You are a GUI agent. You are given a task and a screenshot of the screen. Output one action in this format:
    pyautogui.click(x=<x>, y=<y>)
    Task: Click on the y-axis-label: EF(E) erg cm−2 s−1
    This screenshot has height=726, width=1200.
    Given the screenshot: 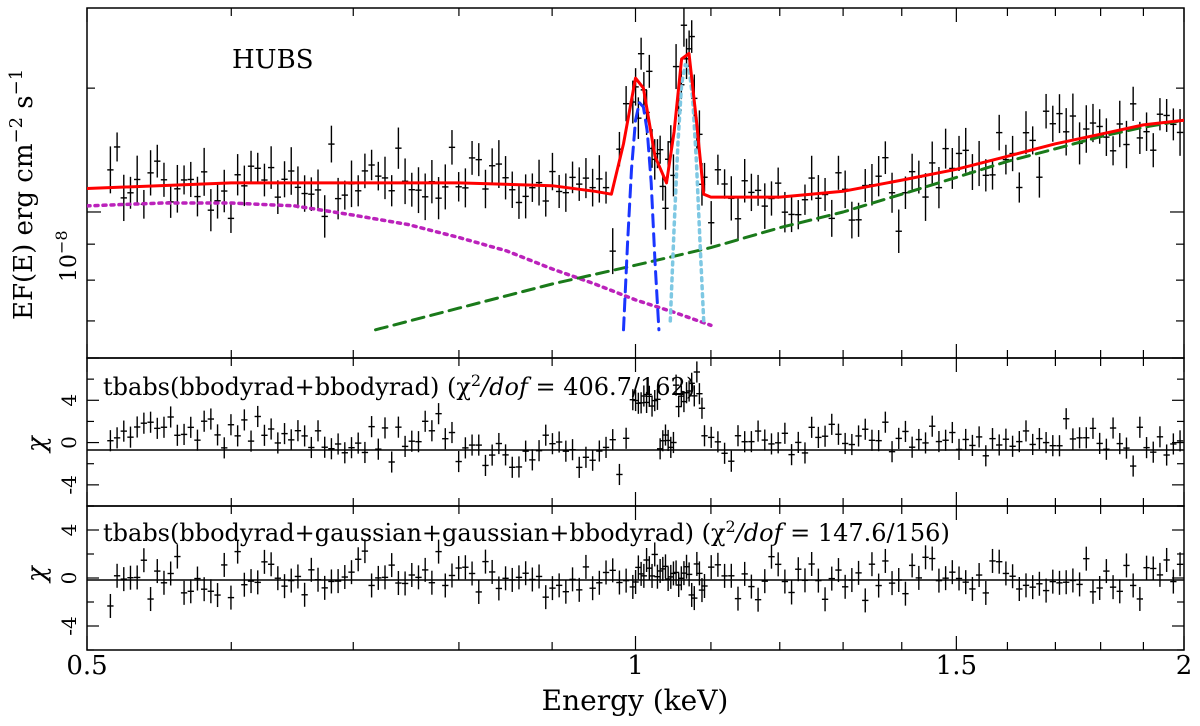 What is the action you would take?
    pyautogui.click(x=22, y=194)
    